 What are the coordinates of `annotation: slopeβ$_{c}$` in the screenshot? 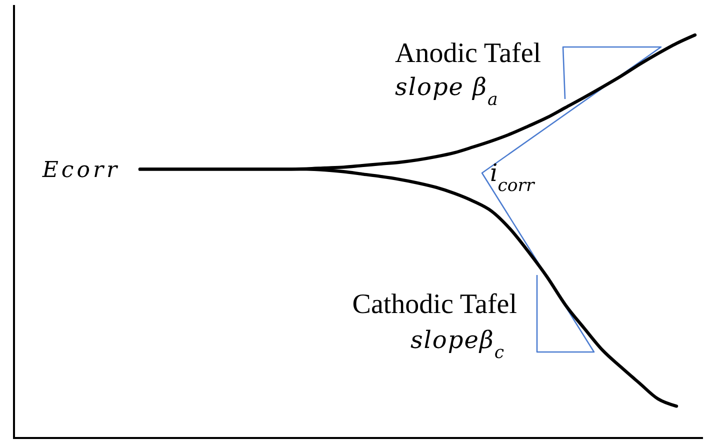 It's located at (457, 344).